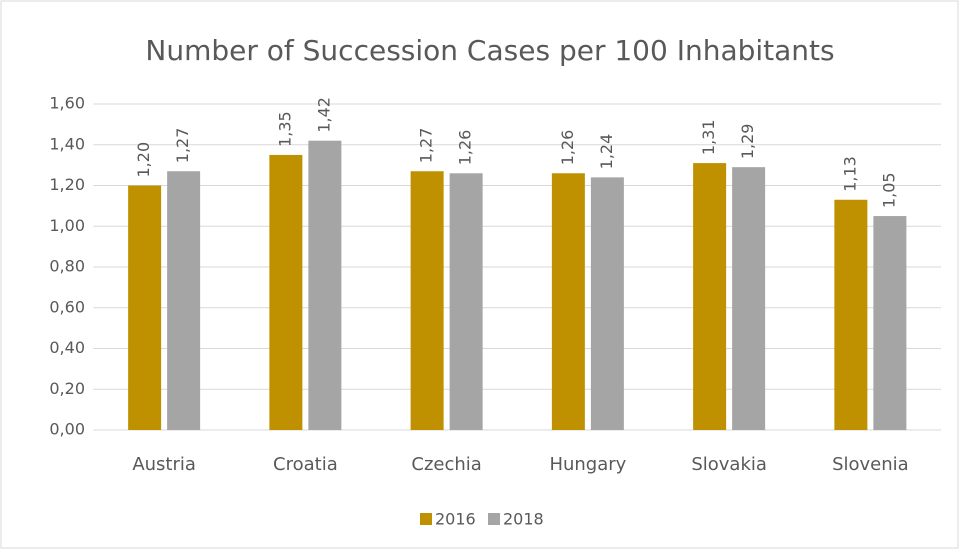 The width and height of the screenshot is (959, 549). I want to click on x-tick-label: Hungary, so click(587, 464).